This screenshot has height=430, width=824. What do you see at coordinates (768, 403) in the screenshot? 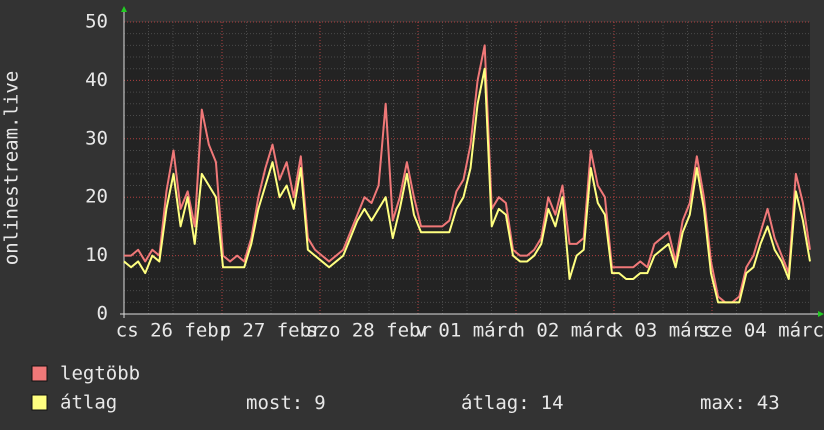
I see `stat-value: 43` at bounding box center [768, 403].